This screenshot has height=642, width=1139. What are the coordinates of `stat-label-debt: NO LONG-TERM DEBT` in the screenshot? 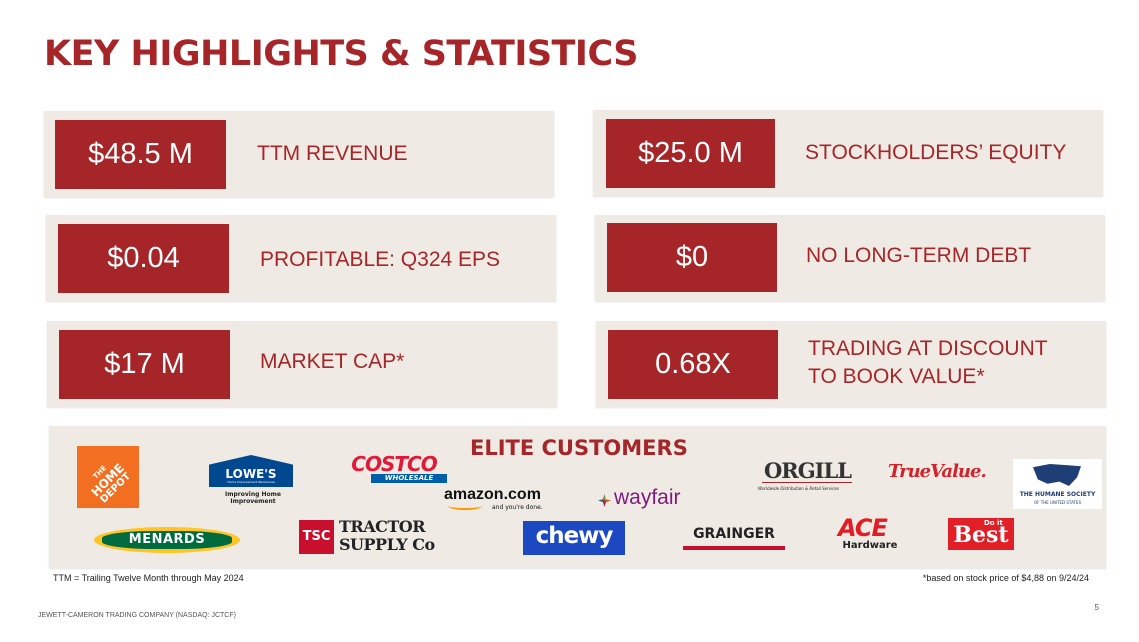 It's located at (919, 255).